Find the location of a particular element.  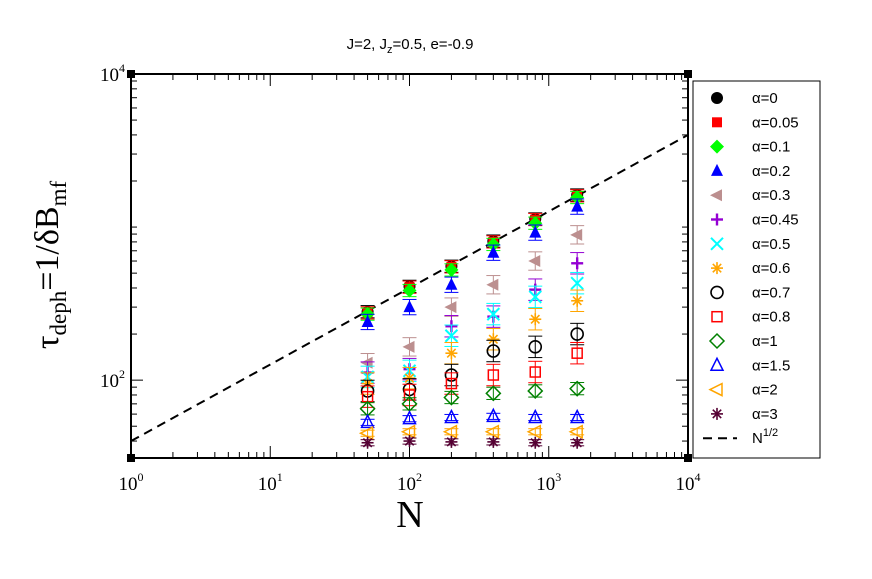

legend-item: α=0.2 is located at coordinates (750, 171).